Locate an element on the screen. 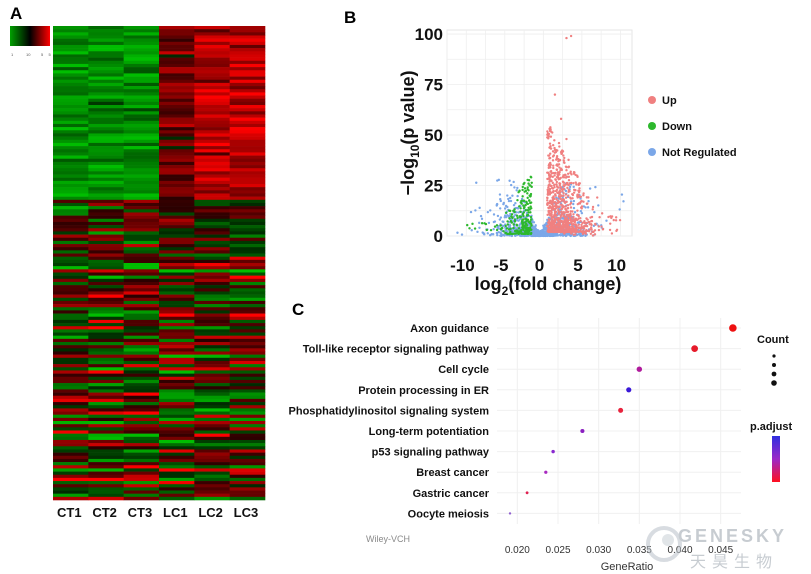 The image size is (811, 574). dot-category-label: Gastric cancer is located at coordinates (451, 494).